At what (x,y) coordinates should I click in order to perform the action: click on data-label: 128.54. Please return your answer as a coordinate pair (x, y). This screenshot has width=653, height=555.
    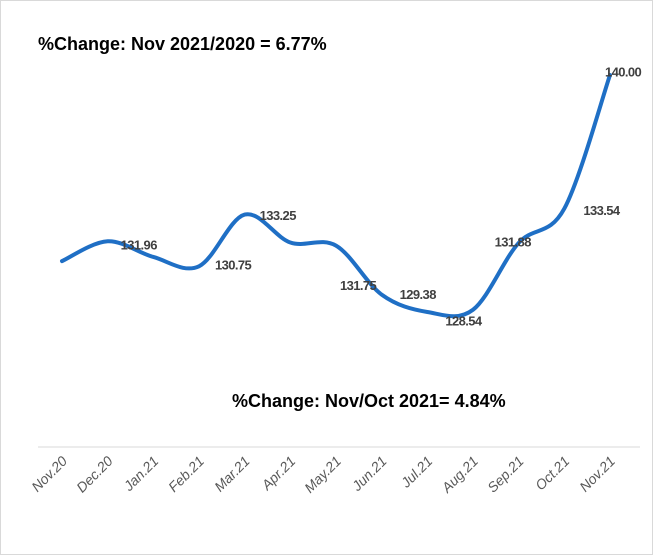
    Looking at the image, I should click on (464, 320).